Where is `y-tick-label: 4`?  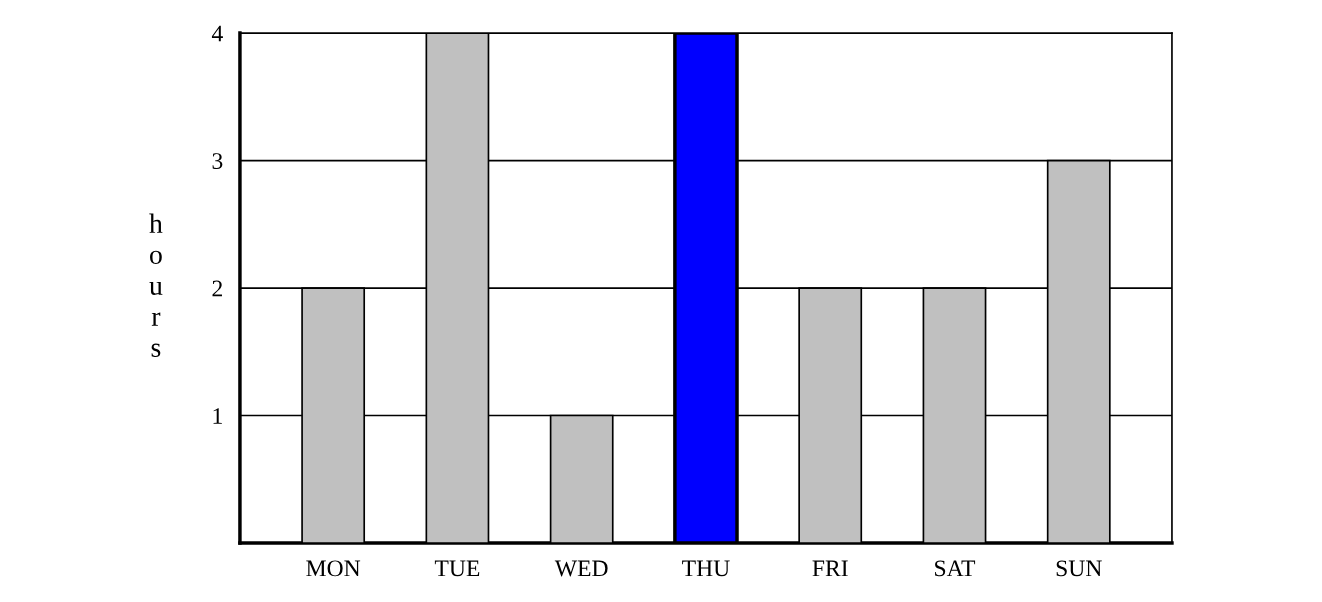
y-tick-label: 4 is located at coordinates (217, 33).